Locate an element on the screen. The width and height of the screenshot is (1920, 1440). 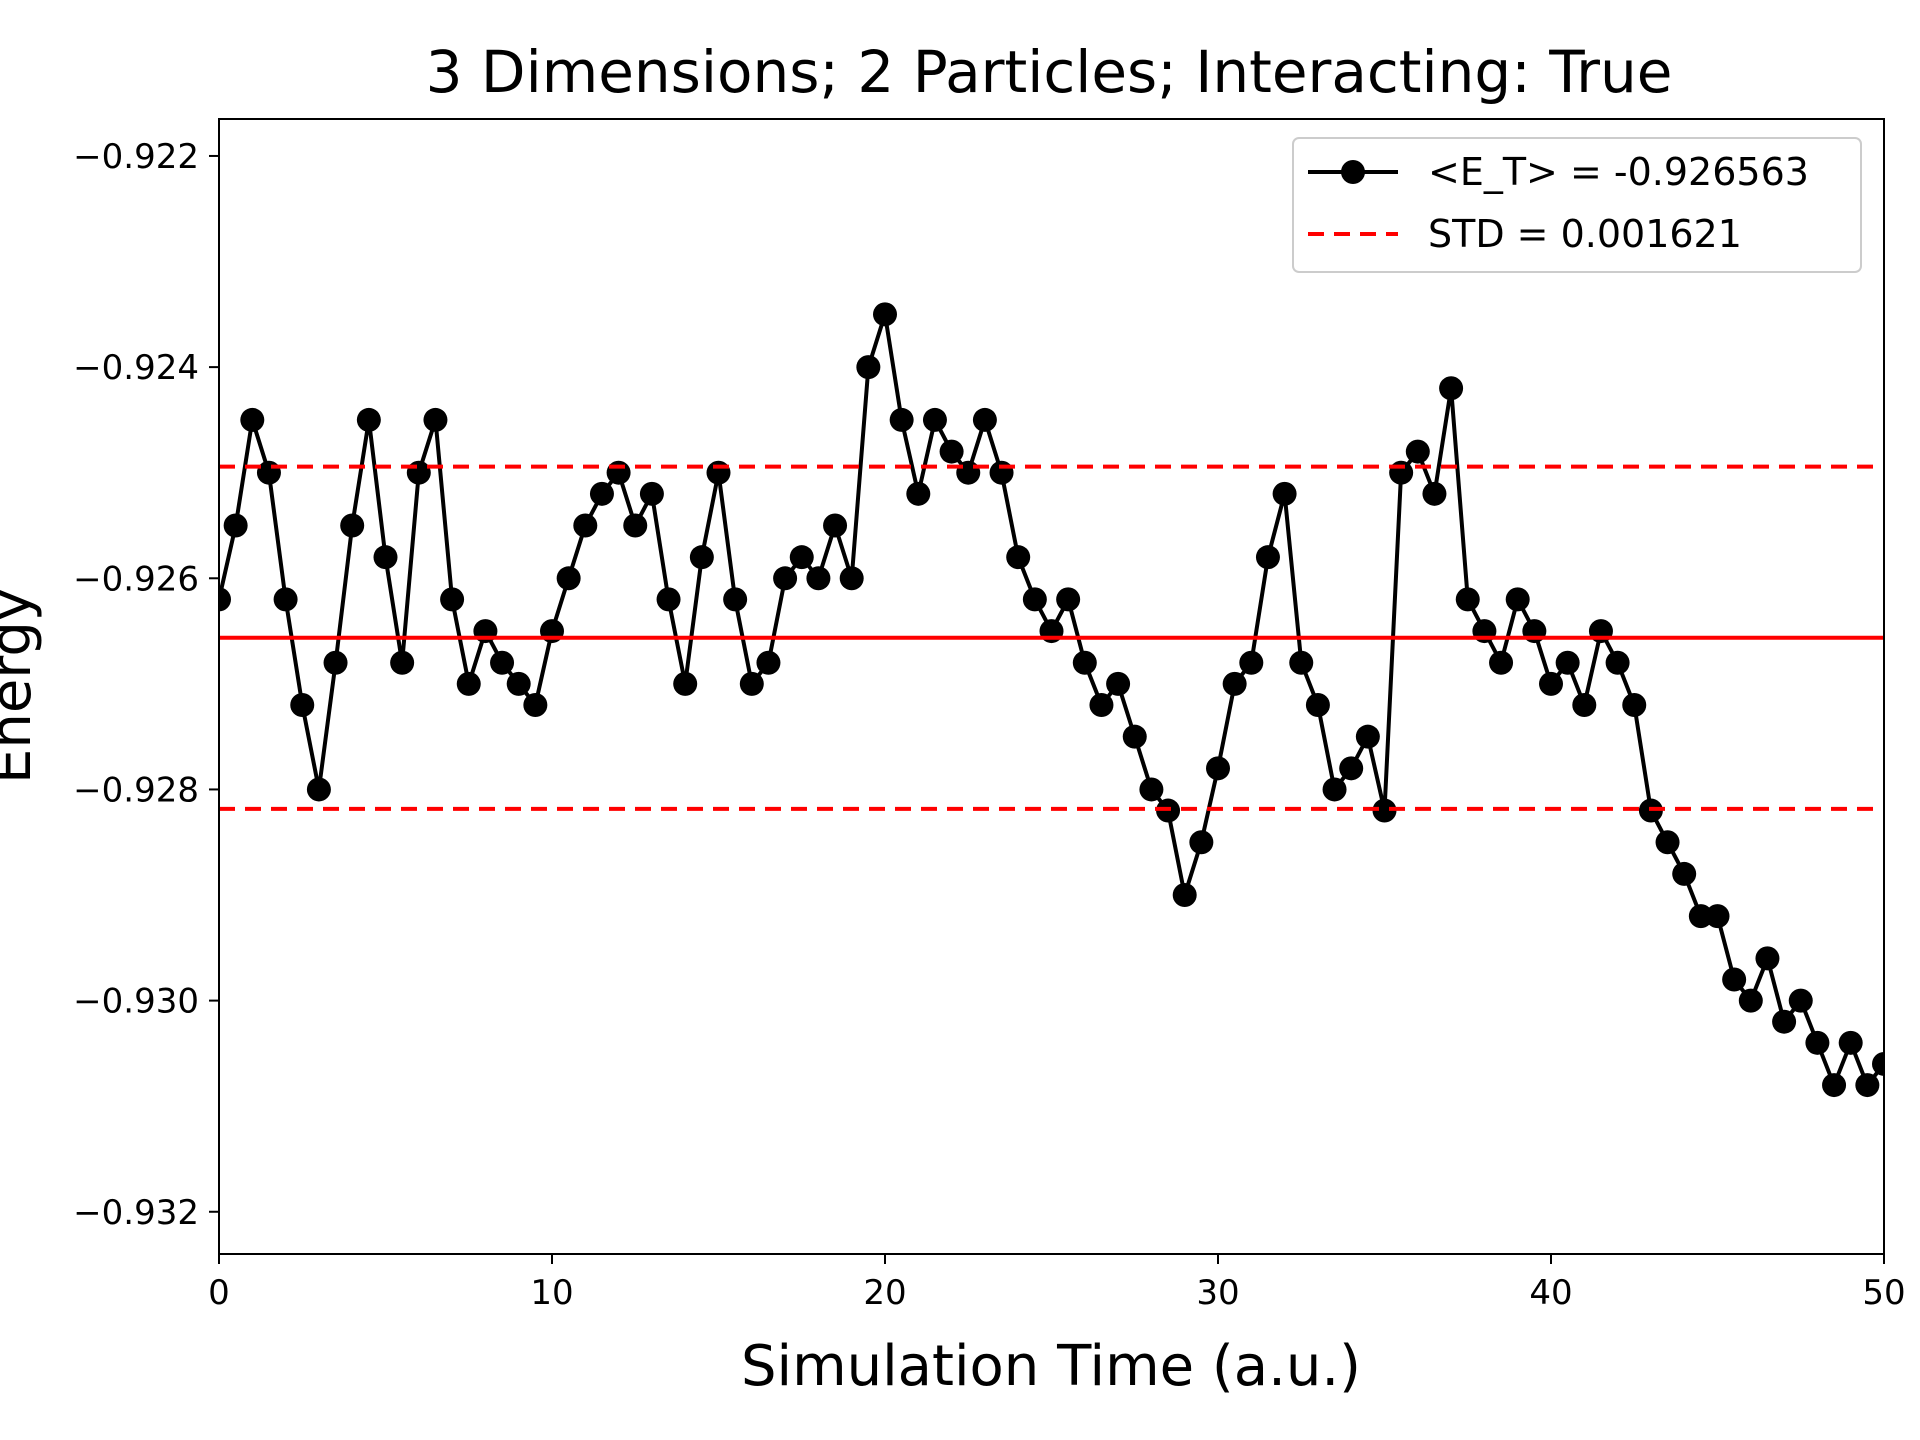
y-axis-ticks: −0.922 −0.924 −0.926 −0.928 −0.930 −0.932 is located at coordinates (146, 685).